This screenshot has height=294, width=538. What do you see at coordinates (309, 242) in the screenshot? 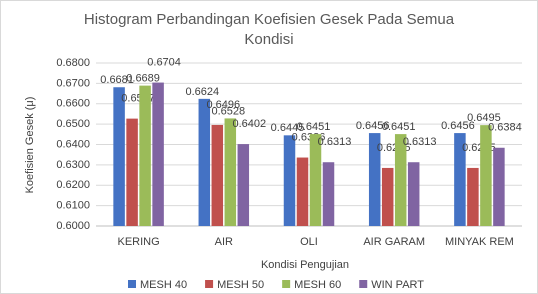
I see `x-tick-label: OLI` at bounding box center [309, 242].